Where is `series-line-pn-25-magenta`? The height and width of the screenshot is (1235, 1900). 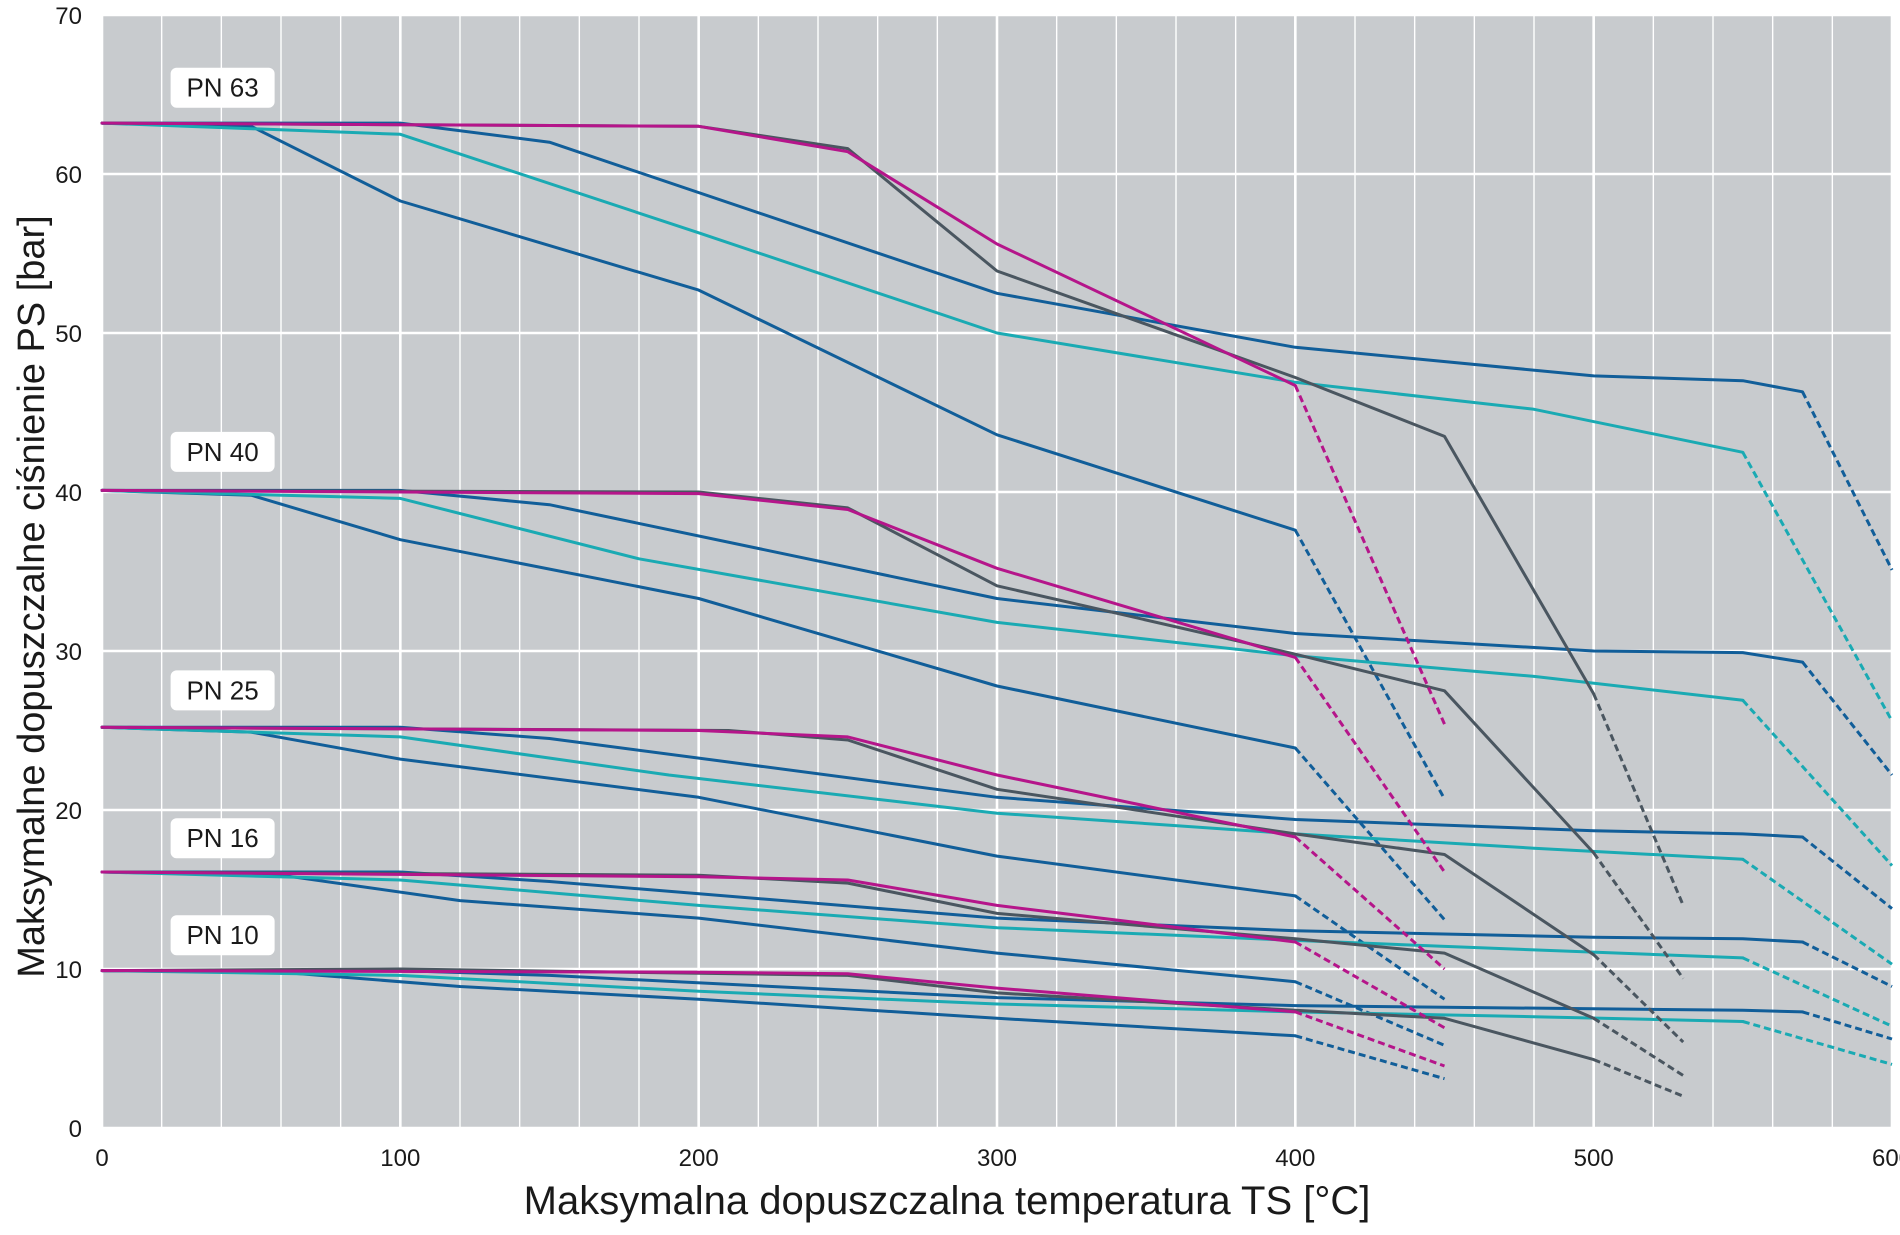 series-line-pn-25-magenta is located at coordinates (698, 782).